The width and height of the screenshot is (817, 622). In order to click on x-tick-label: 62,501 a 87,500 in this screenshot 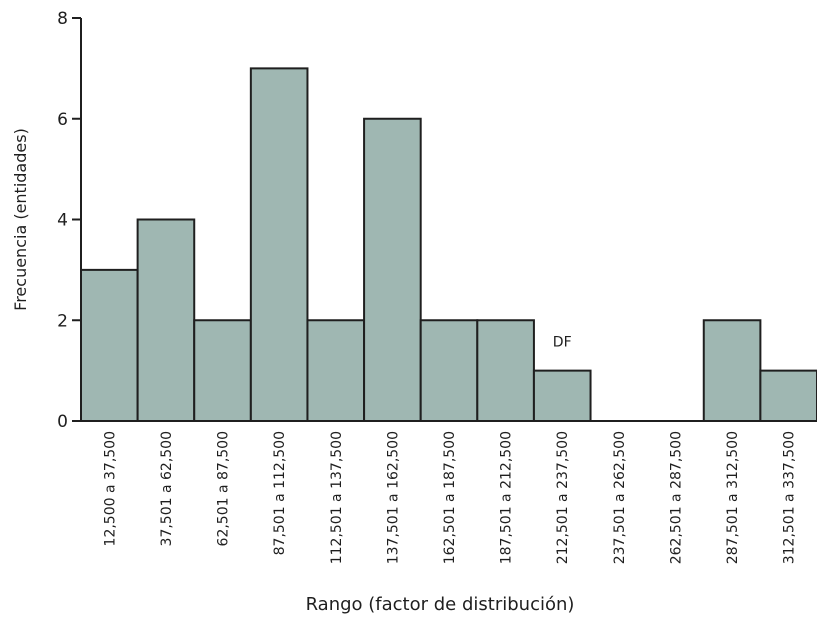, I will do `click(224, 488)`.